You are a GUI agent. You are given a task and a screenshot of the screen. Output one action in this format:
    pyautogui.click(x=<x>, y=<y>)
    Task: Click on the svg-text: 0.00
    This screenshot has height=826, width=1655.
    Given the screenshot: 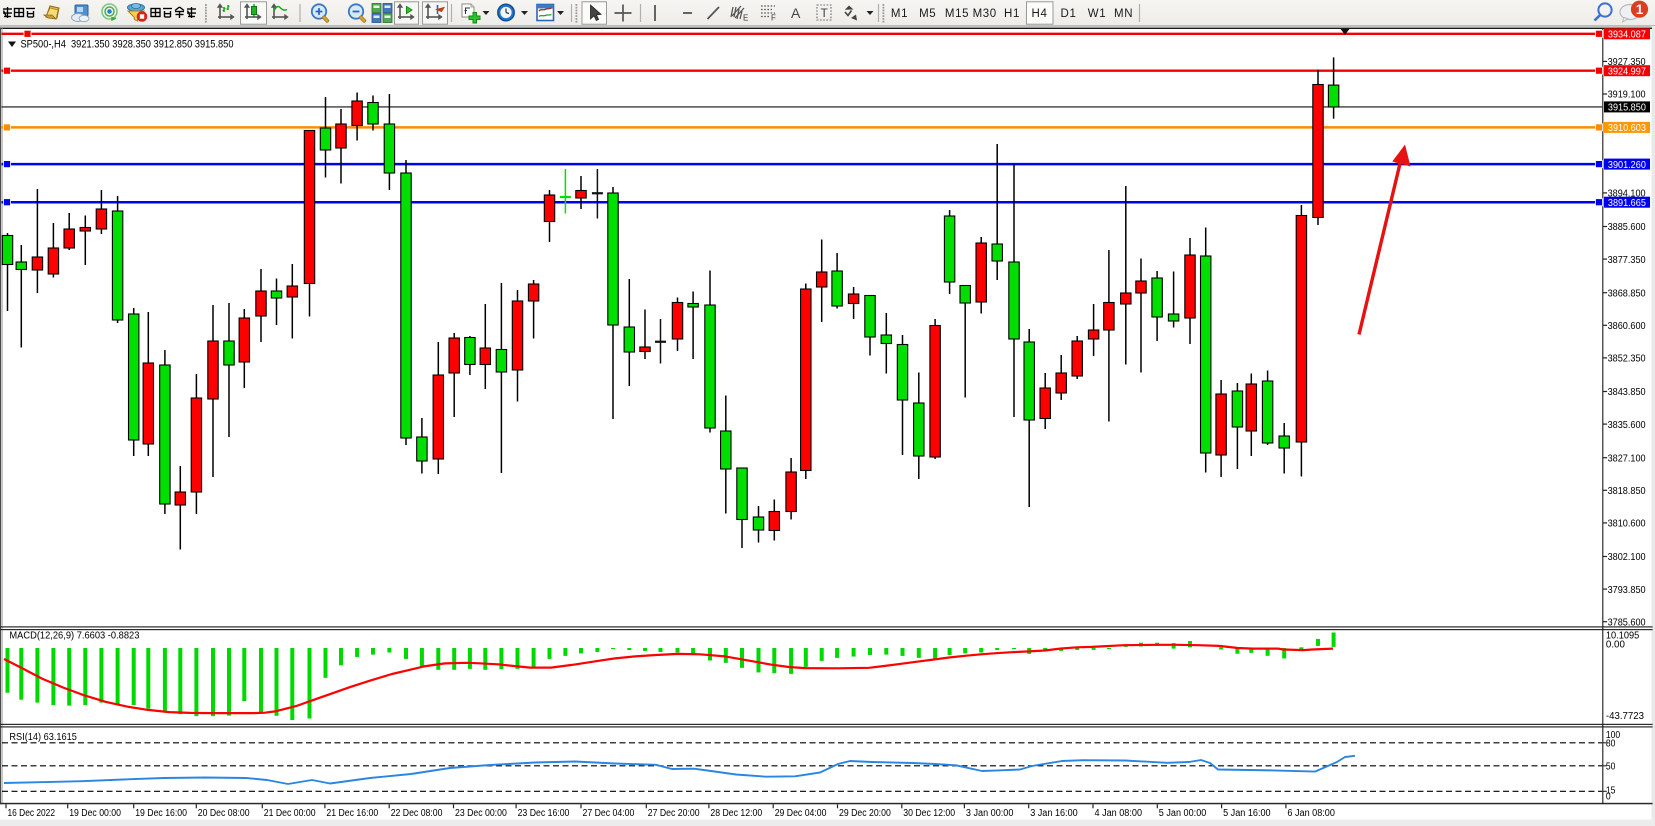 What is the action you would take?
    pyautogui.click(x=1615, y=644)
    